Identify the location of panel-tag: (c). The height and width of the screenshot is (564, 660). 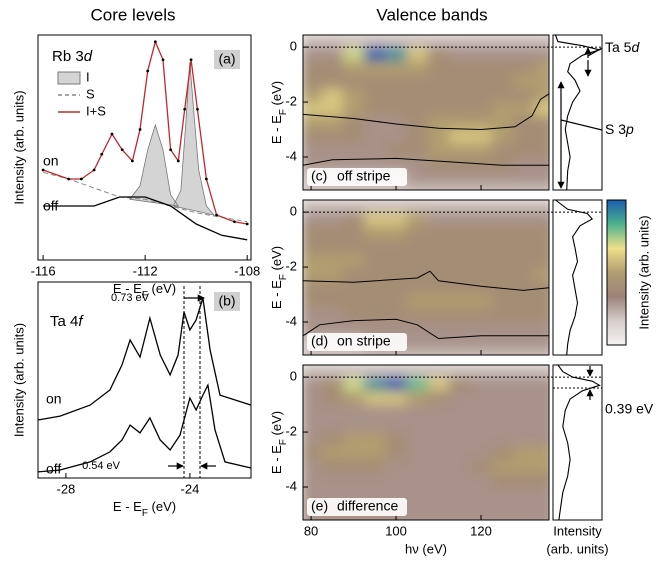
(319, 176).